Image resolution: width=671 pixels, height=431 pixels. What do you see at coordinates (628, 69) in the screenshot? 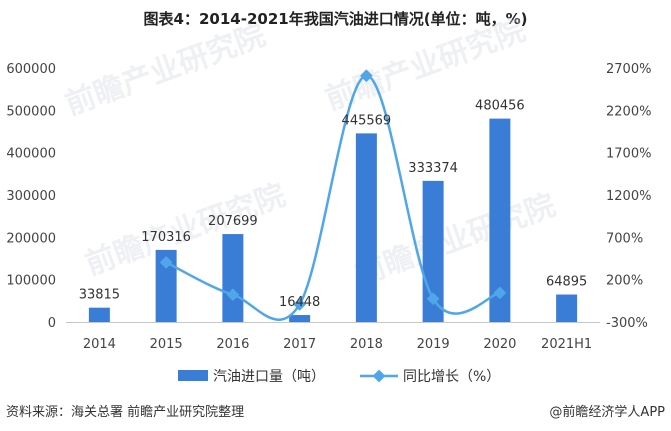
I see `right-axis-tick-label: 2700%` at bounding box center [628, 69].